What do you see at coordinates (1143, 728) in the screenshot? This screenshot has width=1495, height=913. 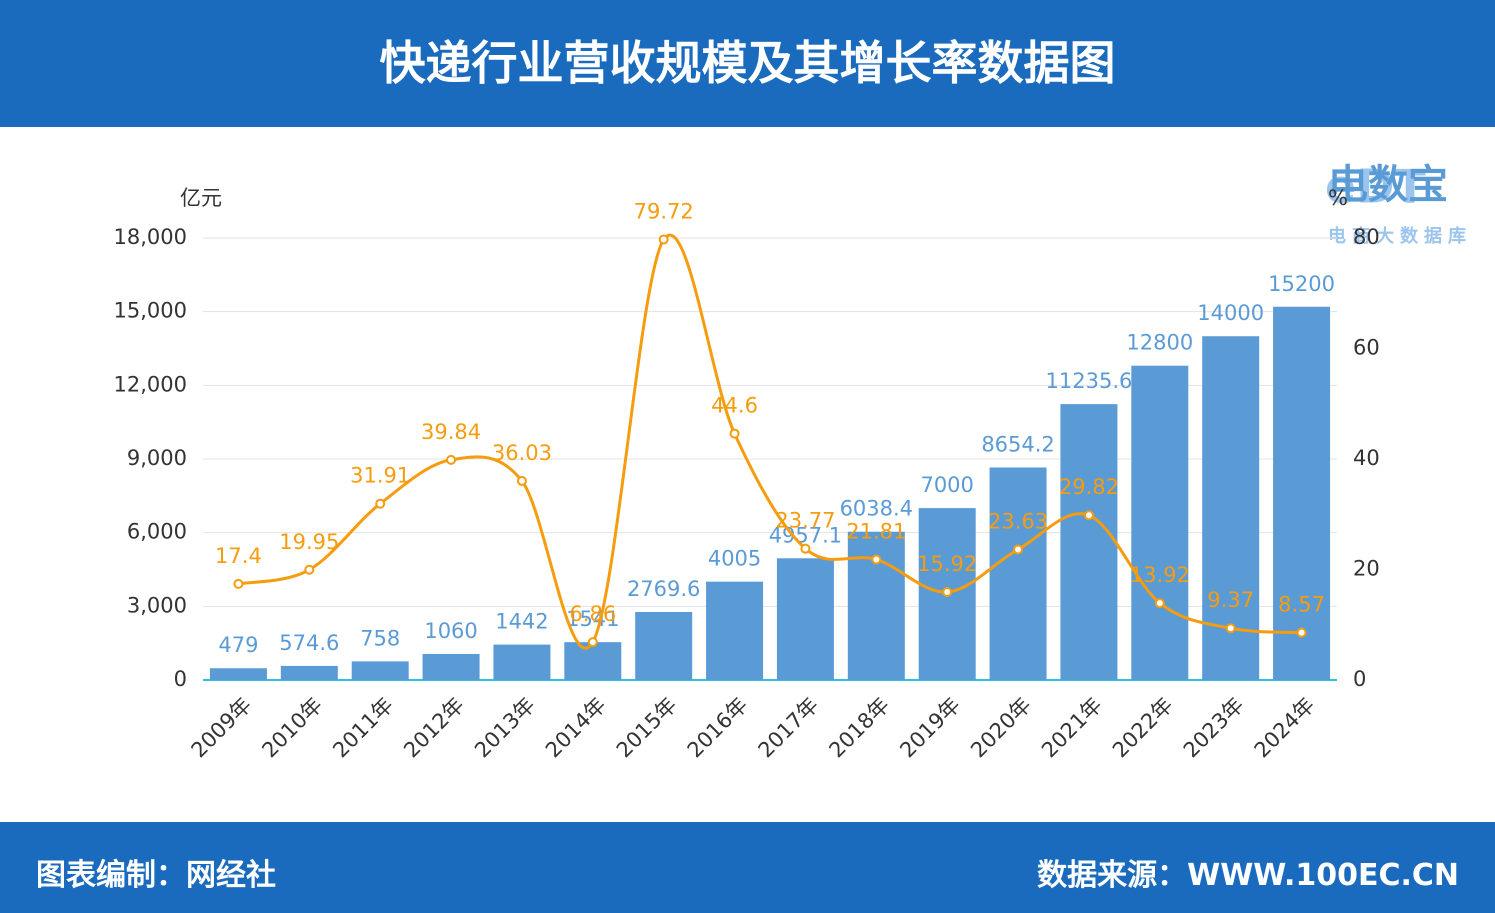 I see `x-tick-label: 2022年` at bounding box center [1143, 728].